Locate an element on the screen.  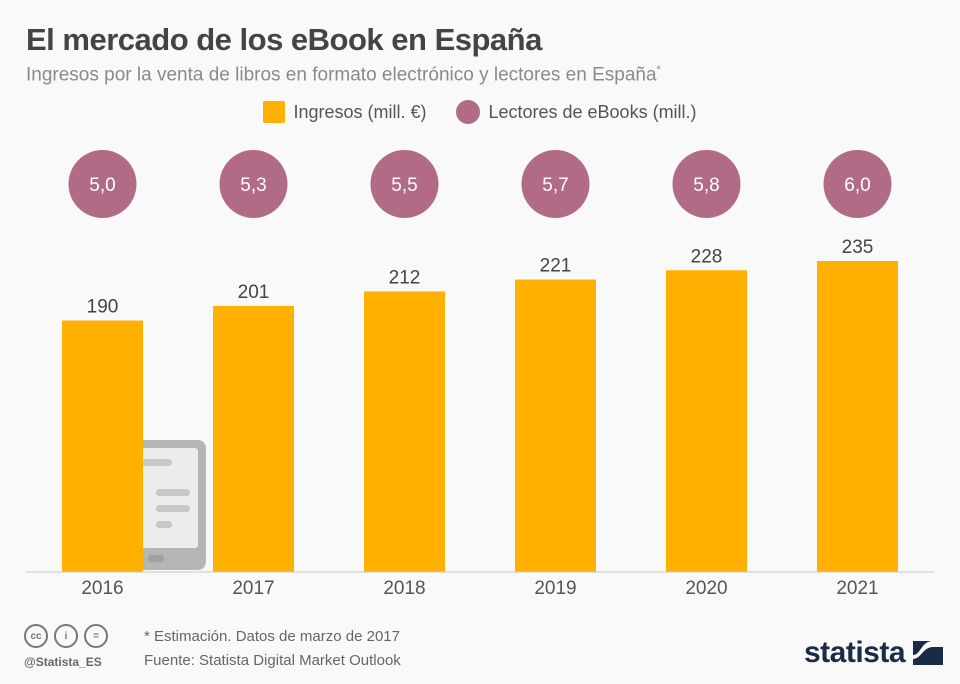
lectores-value-label: 5,8 is located at coordinates (706, 185).